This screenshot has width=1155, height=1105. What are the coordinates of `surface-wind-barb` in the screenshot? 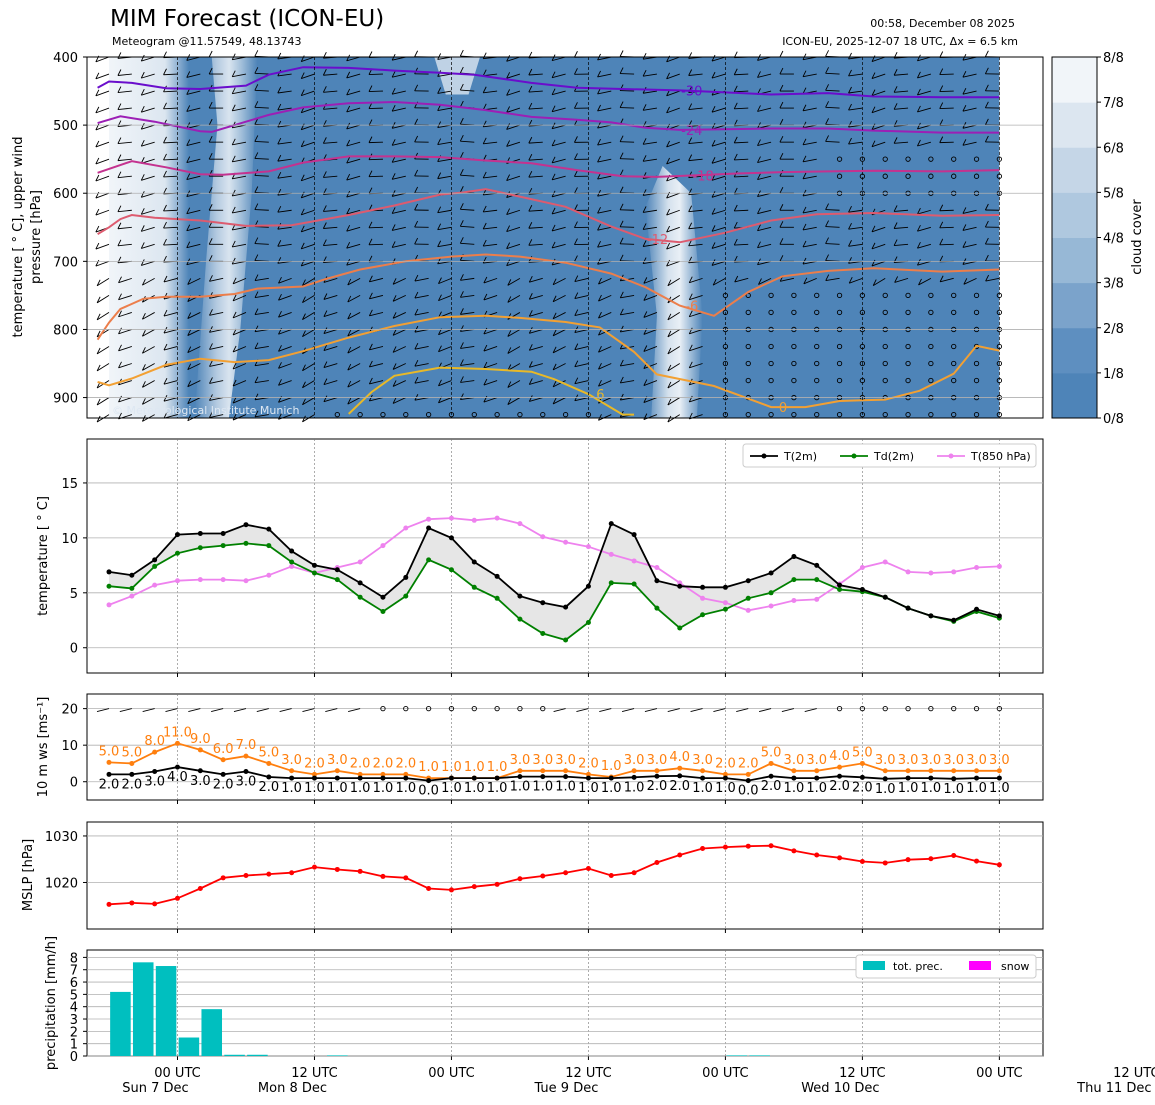 It's located at (742, 710).